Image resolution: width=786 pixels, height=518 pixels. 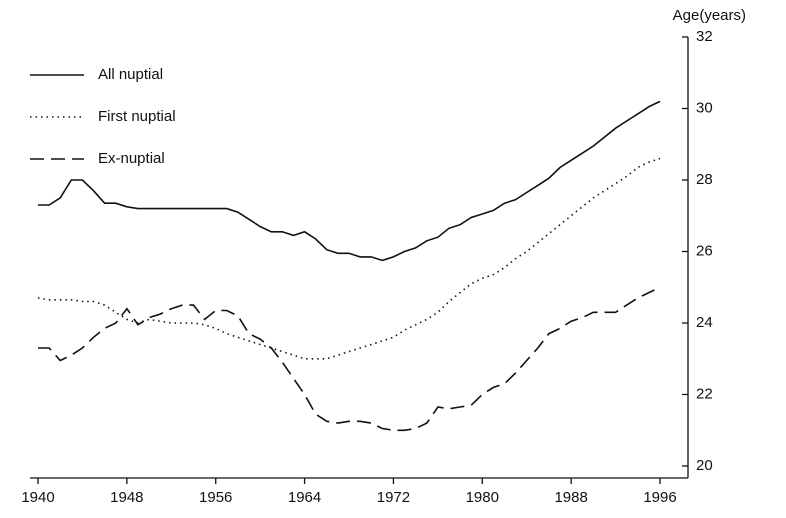 I want to click on x-tick-label: 1948, so click(x=126, y=497).